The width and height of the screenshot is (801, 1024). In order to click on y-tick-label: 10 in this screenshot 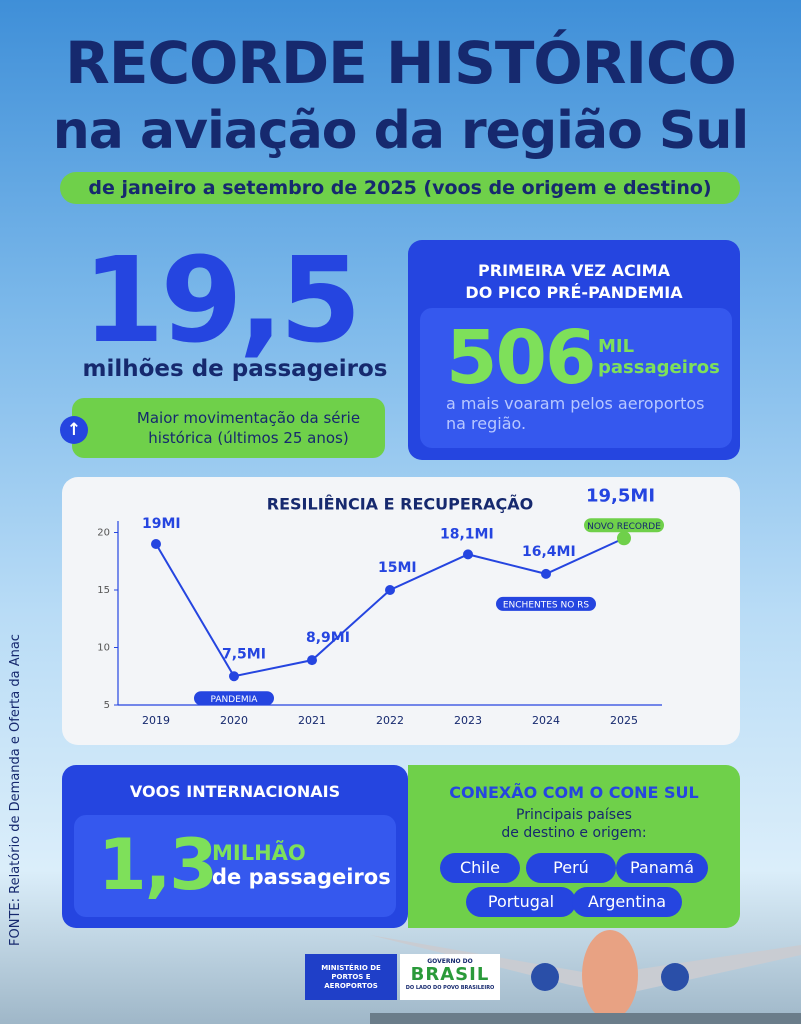, I will do `click(103, 648)`.